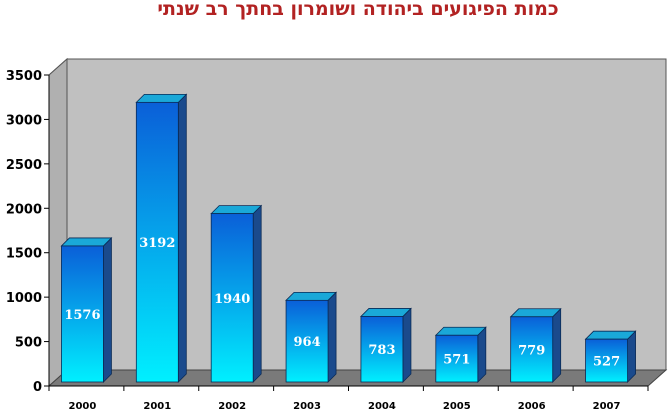 The width and height of the screenshot is (671, 414). I want to click on x-tick-label: 2001, so click(157, 406).